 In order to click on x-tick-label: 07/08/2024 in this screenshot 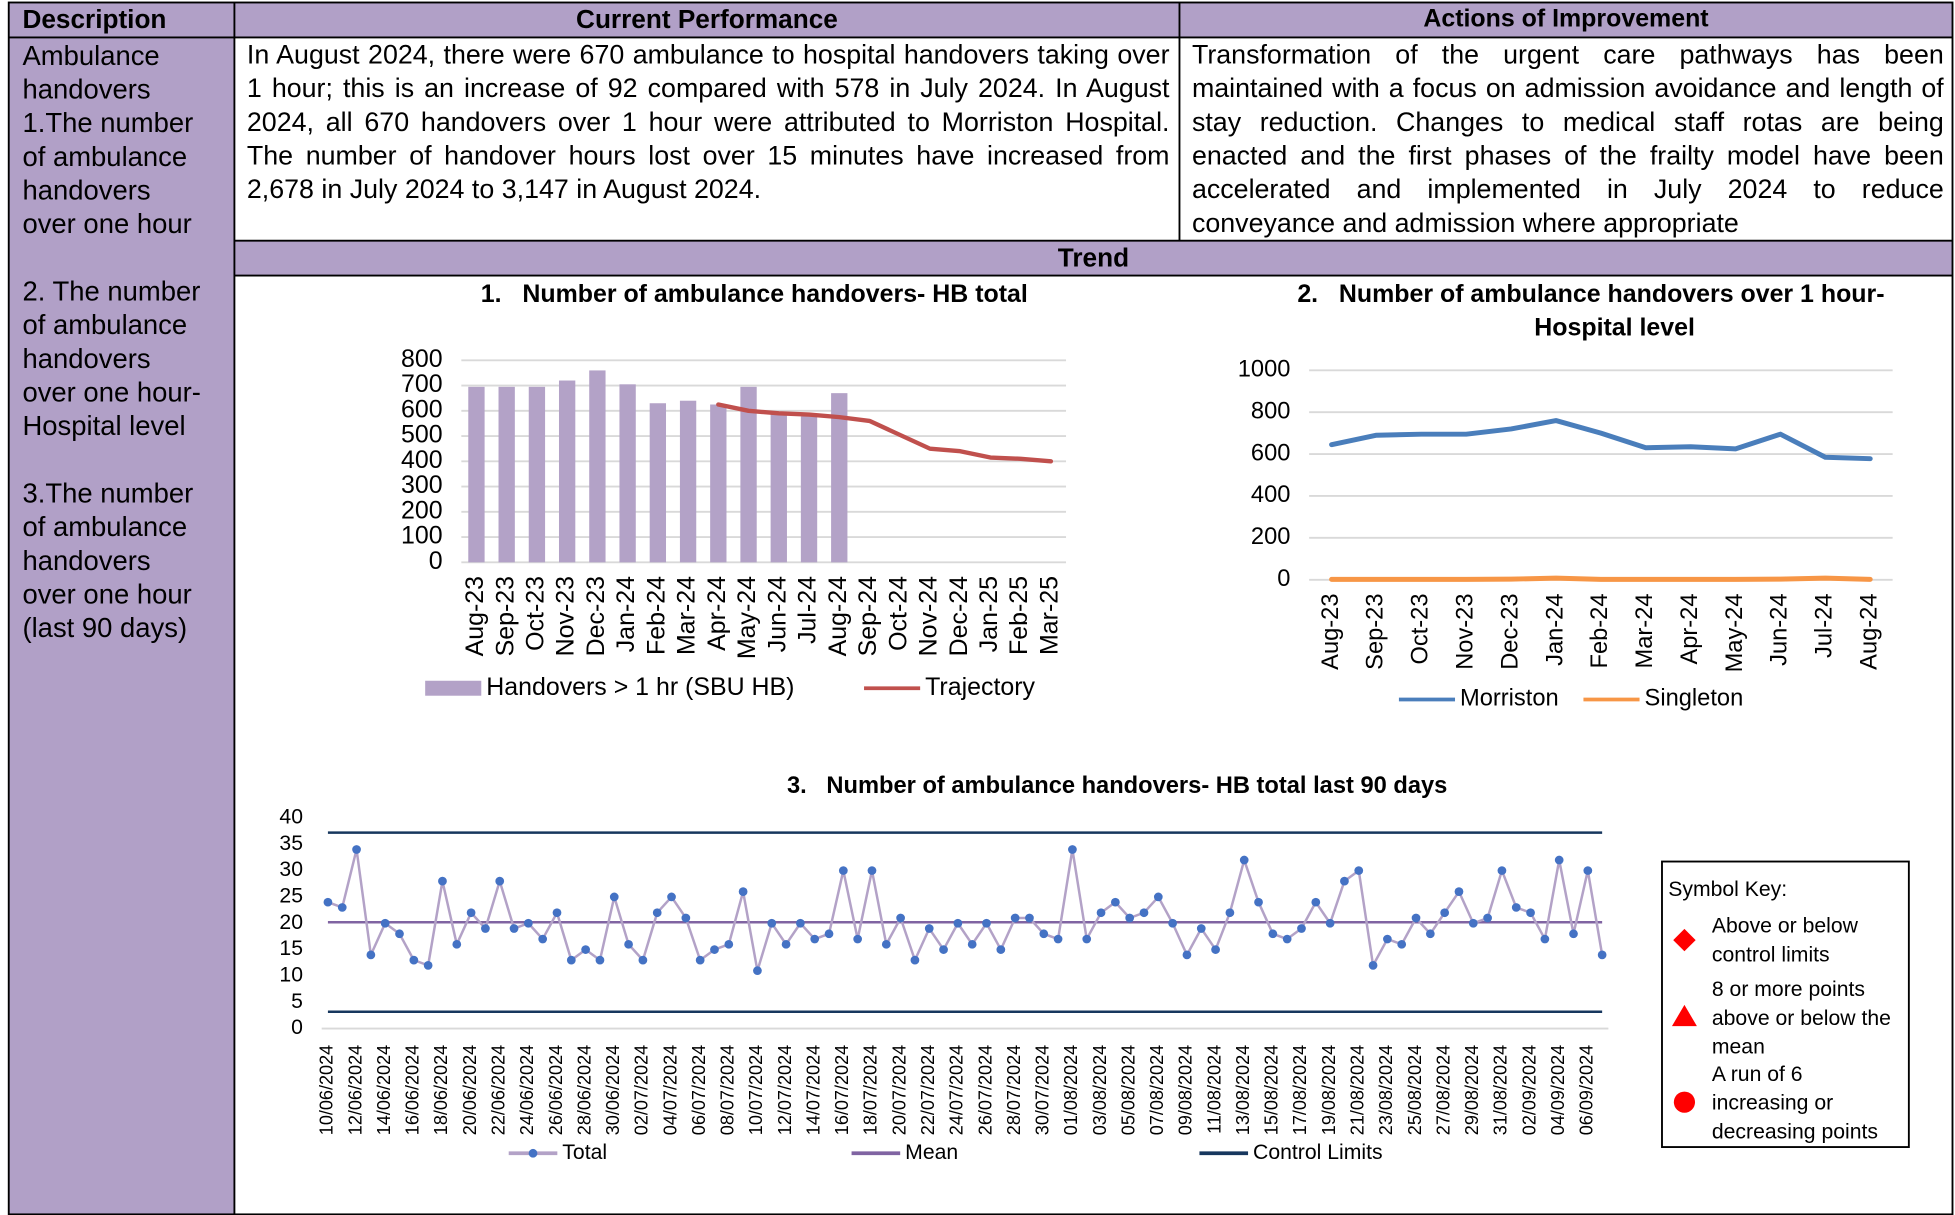, I will do `click(1157, 1090)`.